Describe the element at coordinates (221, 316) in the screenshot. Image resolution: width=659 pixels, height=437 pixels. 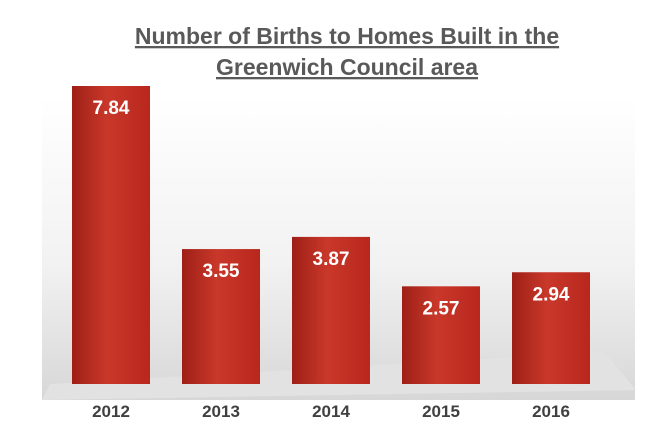
I see `bar-2013` at that location.